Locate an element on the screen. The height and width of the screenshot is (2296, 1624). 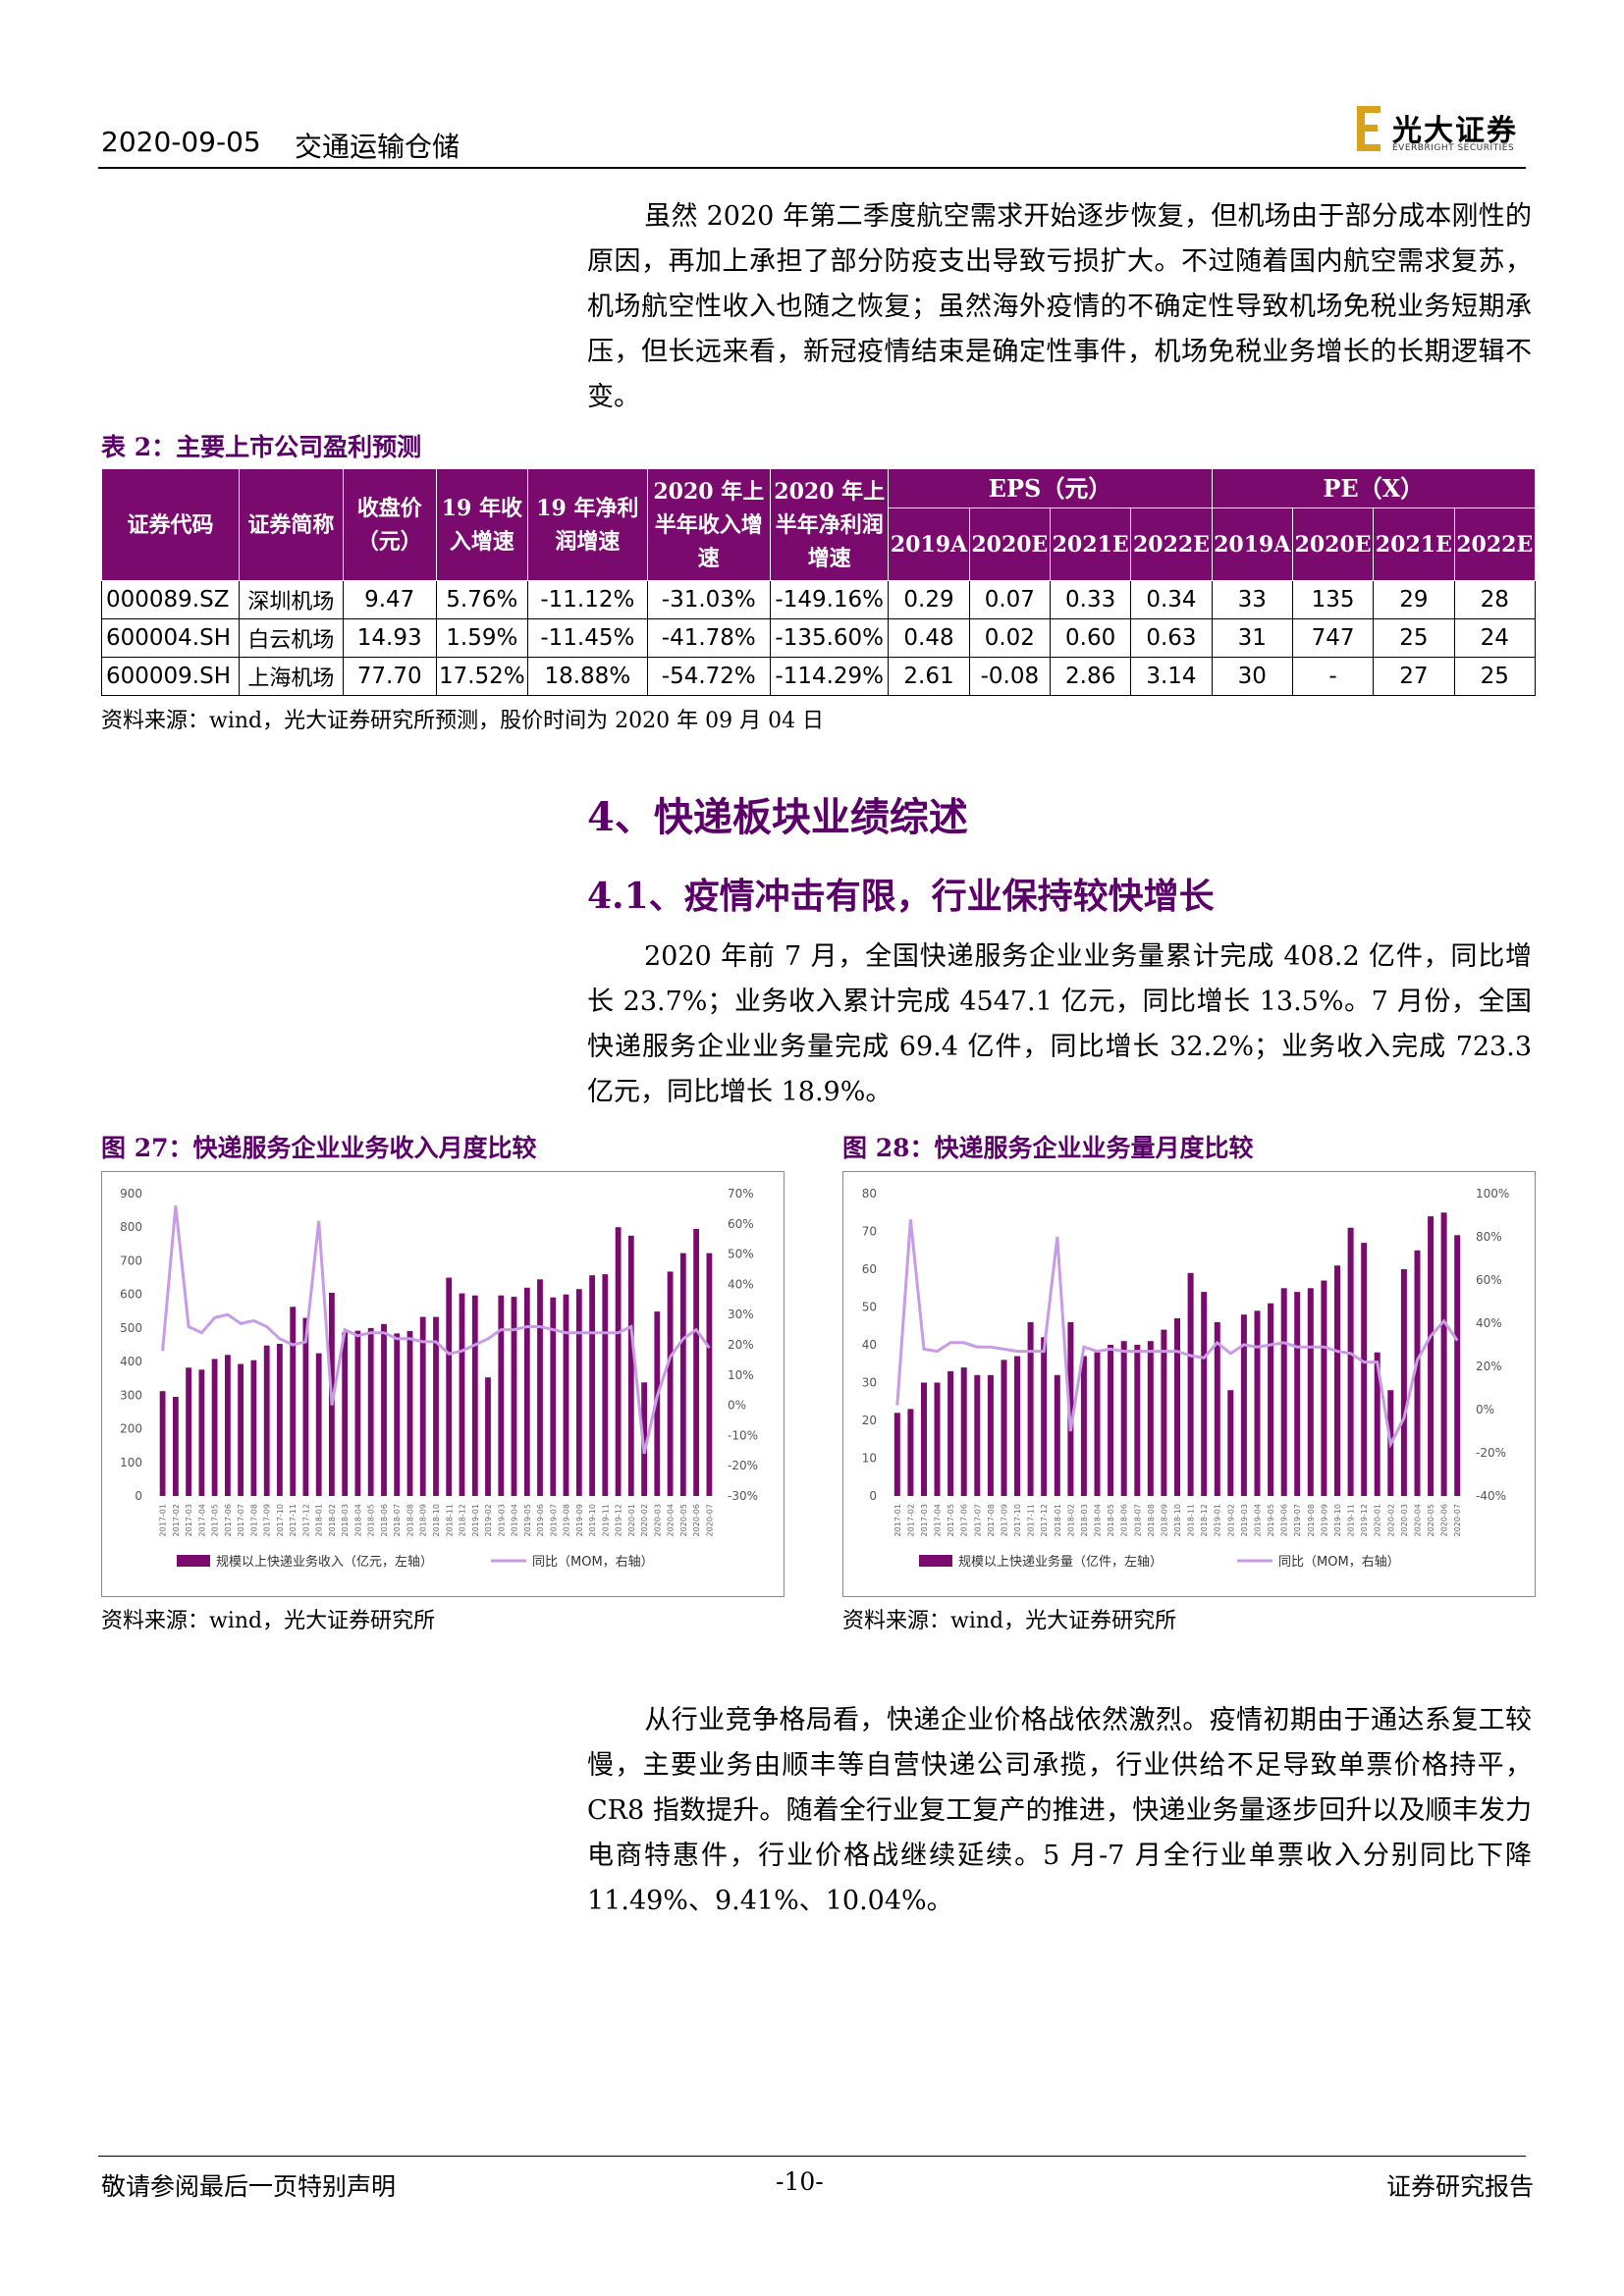
x-tick-label: 2018-04 is located at coordinates (358, 1520).